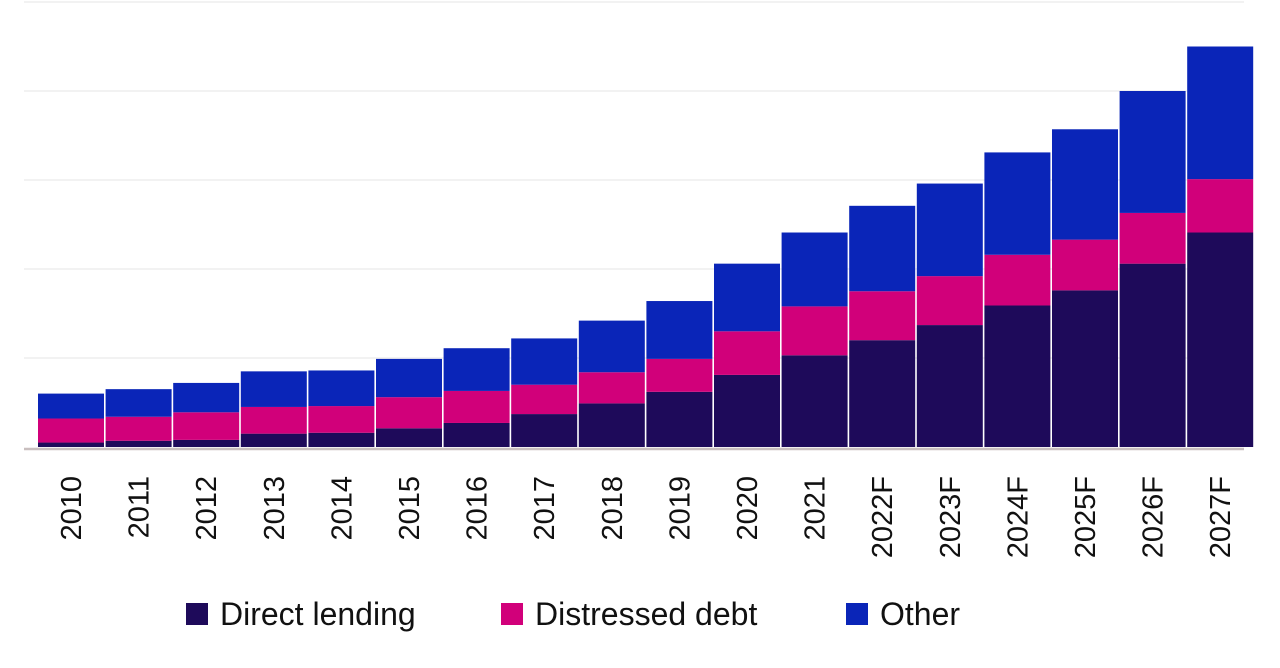  Describe the element at coordinates (545, 508) in the screenshot. I see `x-tick-label-2017: 2017` at that location.